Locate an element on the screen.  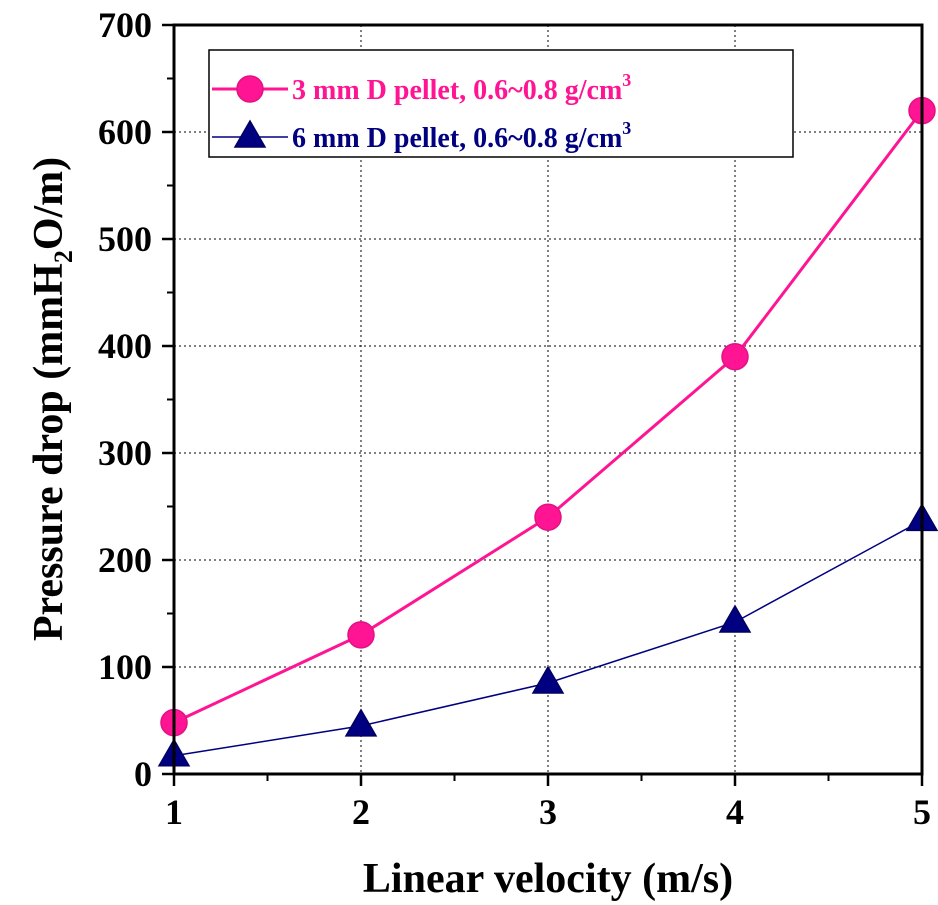
legend-label-series-2-sup: 3 is located at coordinates (626, 128).